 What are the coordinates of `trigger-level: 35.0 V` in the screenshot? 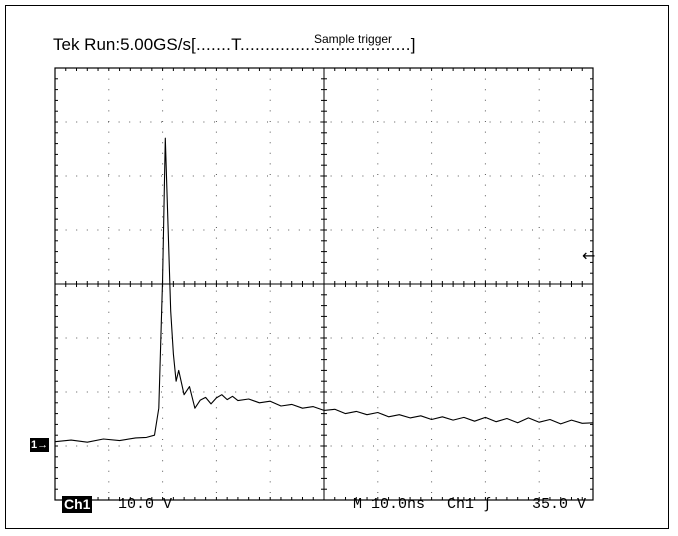 It's located at (559, 504).